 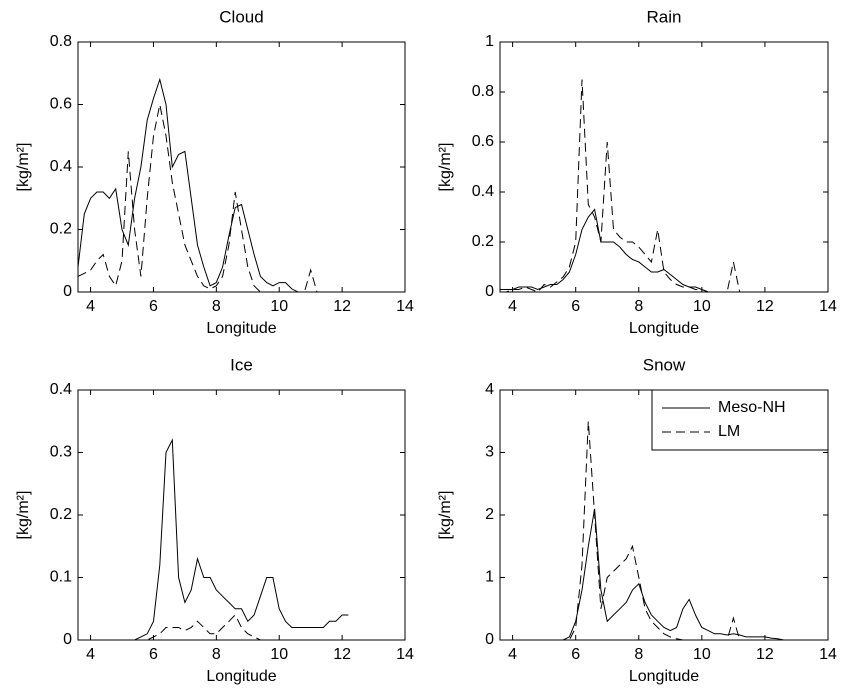 I want to click on y-tick-label: 3, so click(x=489, y=452).